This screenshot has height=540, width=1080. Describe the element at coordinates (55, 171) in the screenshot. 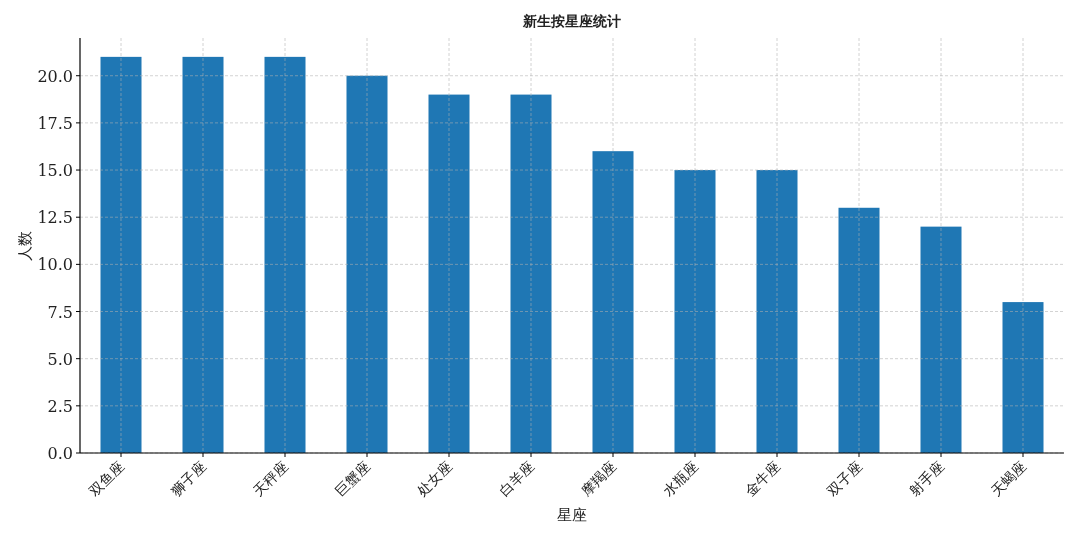

I see `y-tick-label: 15.0` at that location.